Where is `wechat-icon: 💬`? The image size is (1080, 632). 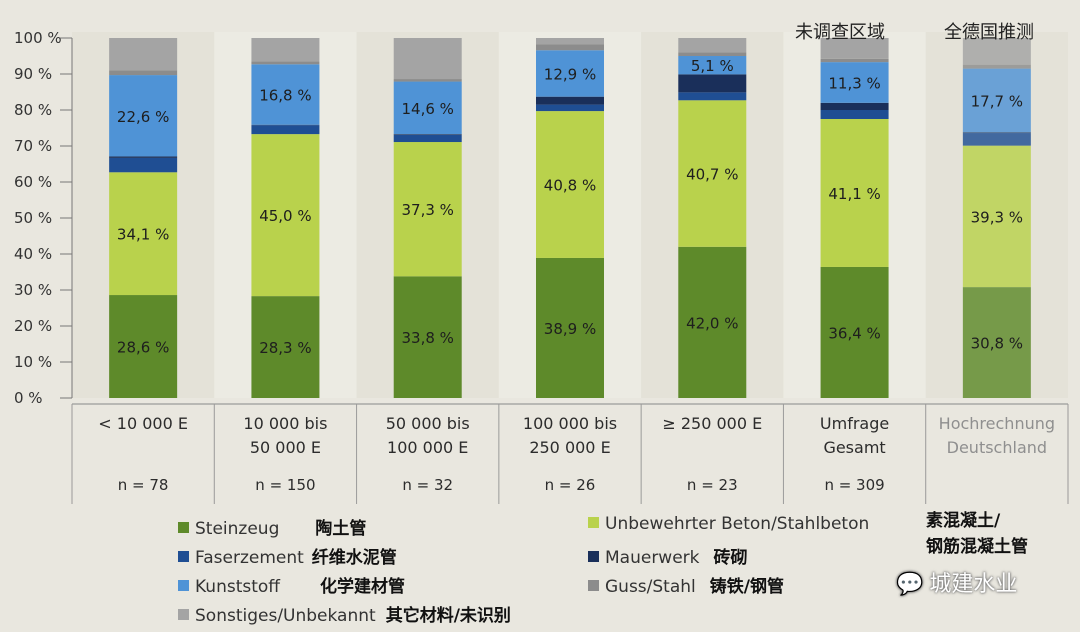
wechat-icon: 💬 is located at coordinates (910, 584).